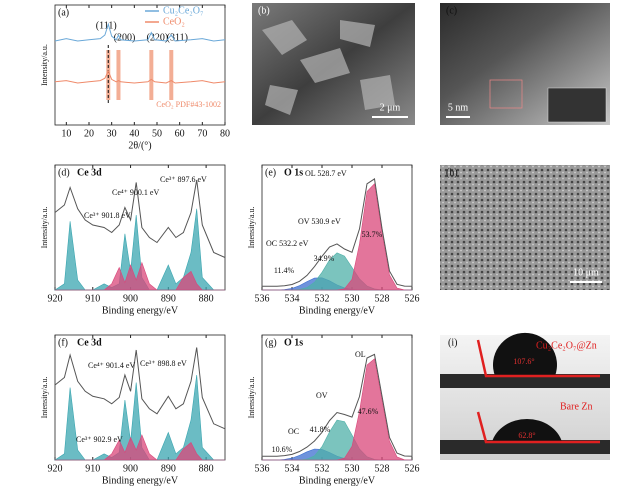  I want to click on legend-label: CeO₂, so click(174, 21).